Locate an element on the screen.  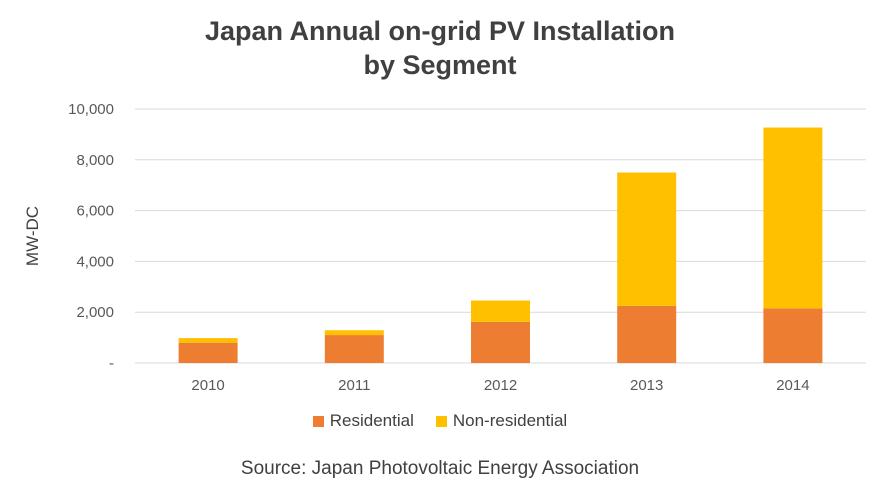
legend-label-residential: Residential is located at coordinates (371, 420).